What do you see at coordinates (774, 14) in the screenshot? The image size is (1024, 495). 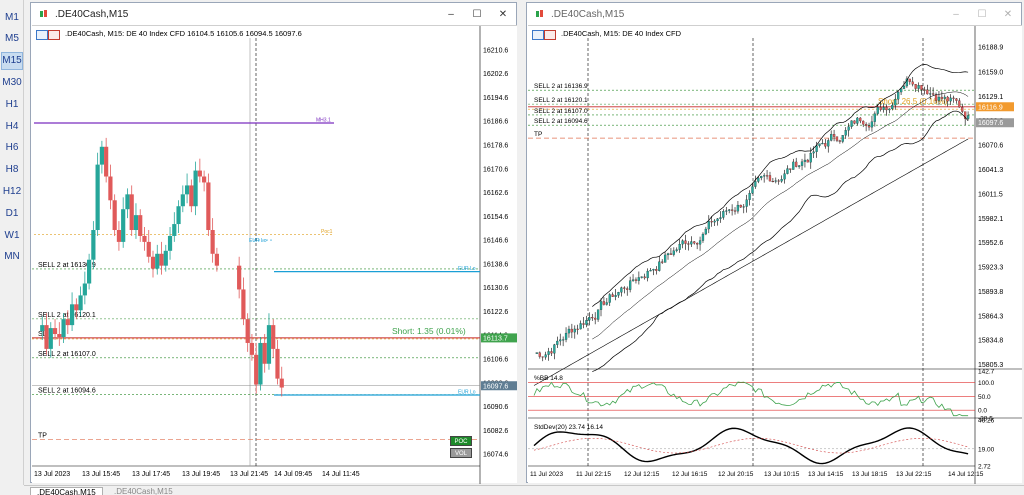 I see `right-window-titlebar: .DE40Cash,M15` at bounding box center [774, 14].